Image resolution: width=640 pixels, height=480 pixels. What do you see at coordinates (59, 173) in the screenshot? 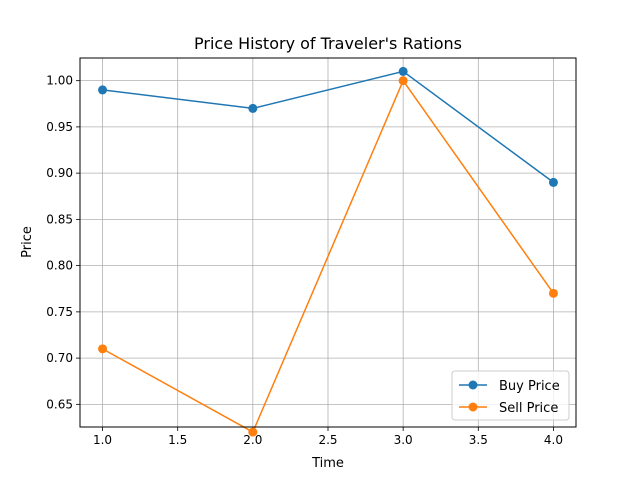
I see `y-tick-label: 0.90` at bounding box center [59, 173].